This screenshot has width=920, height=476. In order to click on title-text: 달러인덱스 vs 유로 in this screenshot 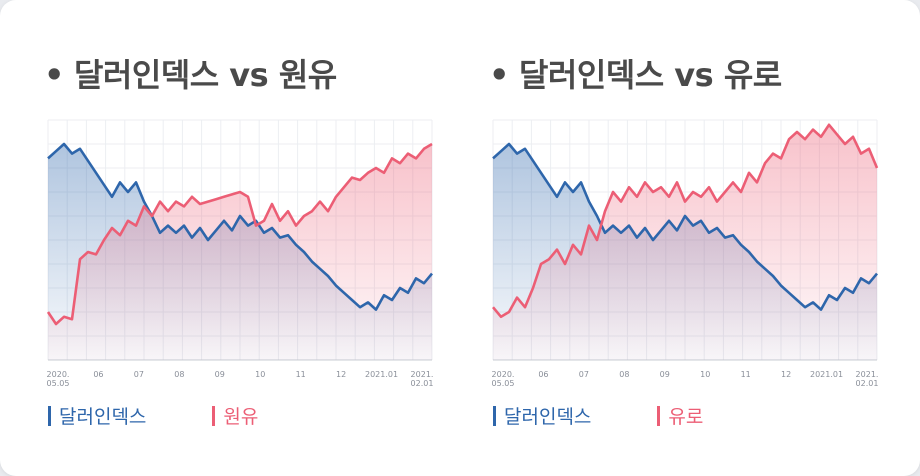, I will do `click(650, 75)`.